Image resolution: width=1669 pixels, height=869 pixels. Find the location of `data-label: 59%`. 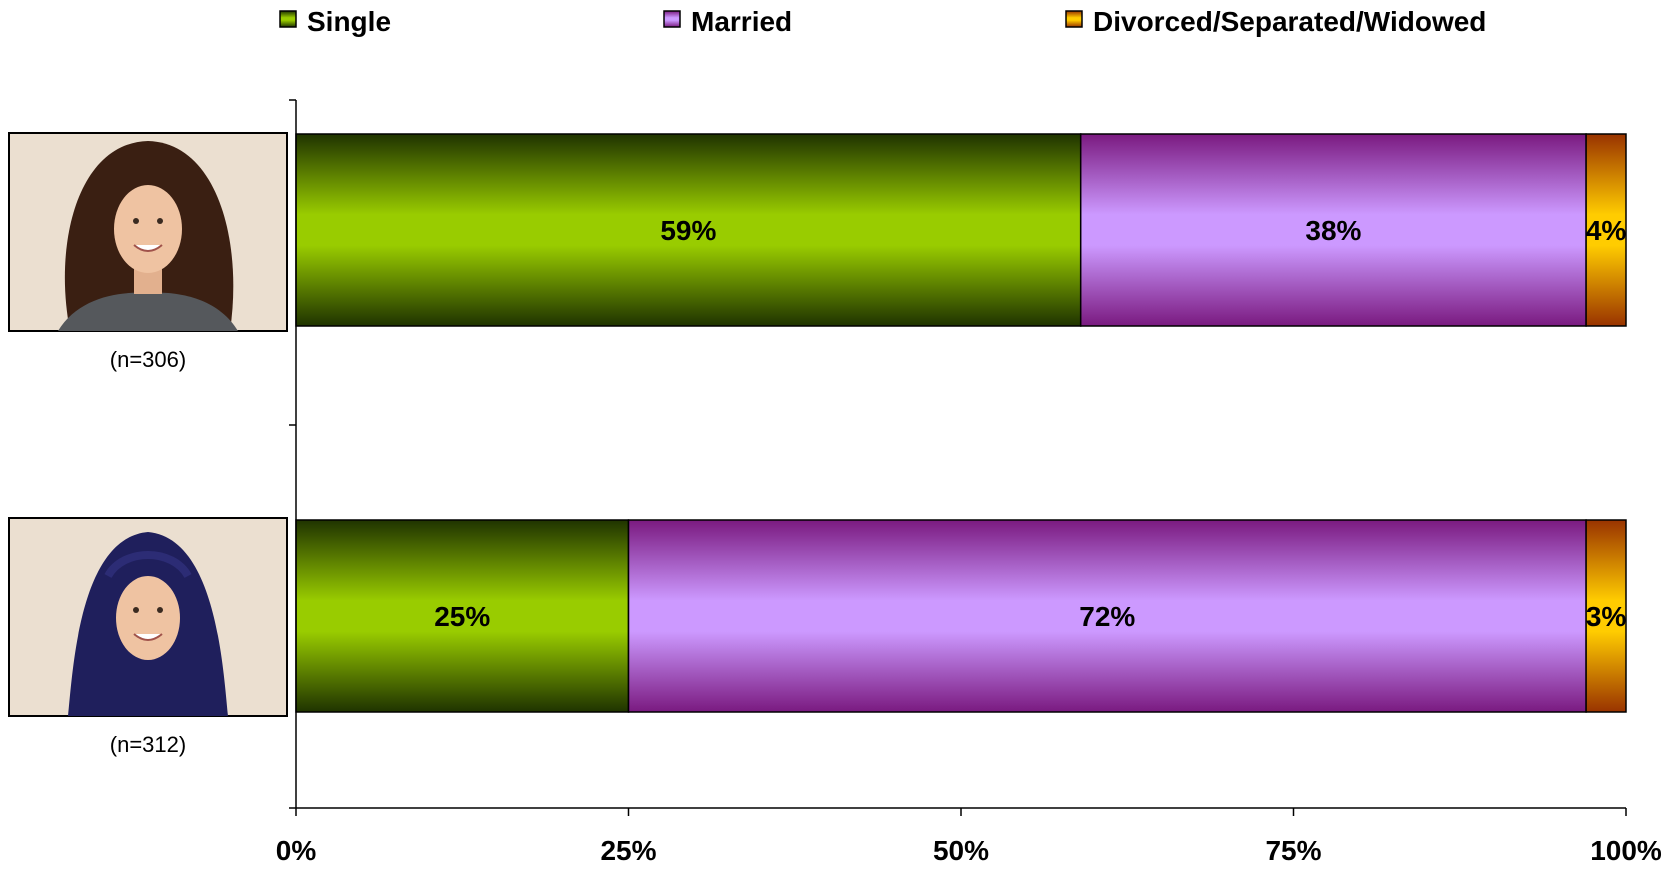

data-label: 59% is located at coordinates (688, 230).